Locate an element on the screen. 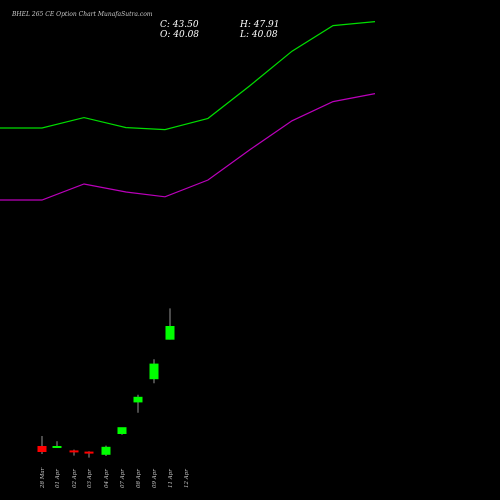 This screenshot has width=500, height=500. high-value: H: 47.91 is located at coordinates (259, 25).